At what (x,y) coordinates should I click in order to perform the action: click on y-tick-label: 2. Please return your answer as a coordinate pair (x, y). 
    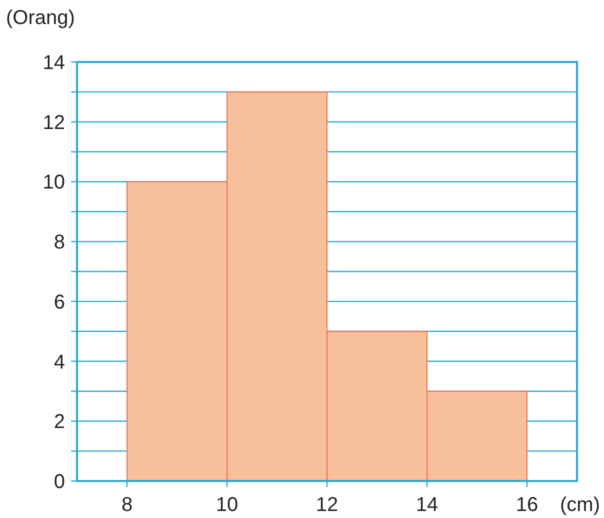
    Looking at the image, I should click on (59, 422).